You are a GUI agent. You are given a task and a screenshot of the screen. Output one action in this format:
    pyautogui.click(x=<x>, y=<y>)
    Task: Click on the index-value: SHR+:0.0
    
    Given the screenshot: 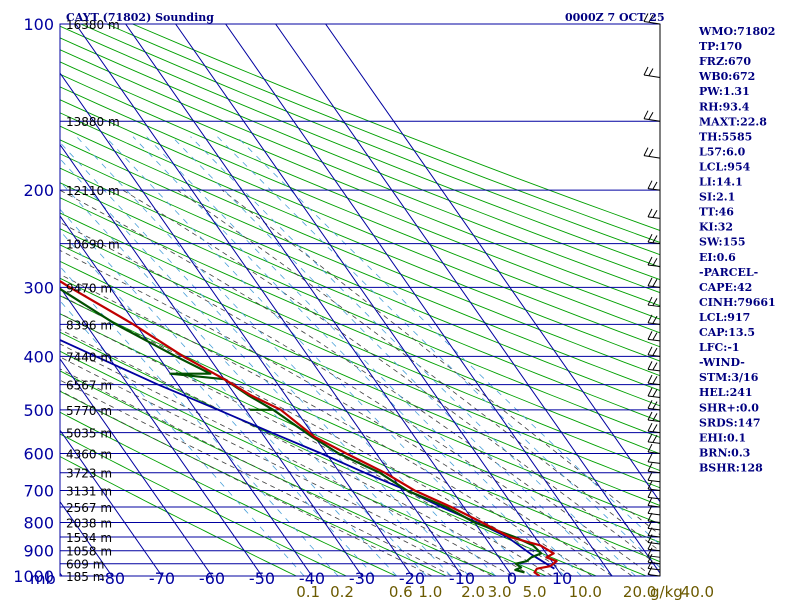 What is the action you would take?
    pyautogui.click(x=729, y=407)
    